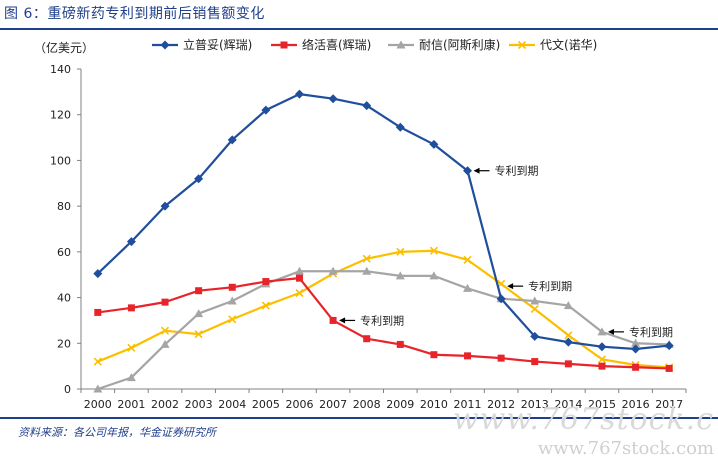 The height and width of the screenshot is (463, 718). What do you see at coordinates (64, 252) in the screenshot?
I see `y-tick-label: 60` at bounding box center [64, 252].